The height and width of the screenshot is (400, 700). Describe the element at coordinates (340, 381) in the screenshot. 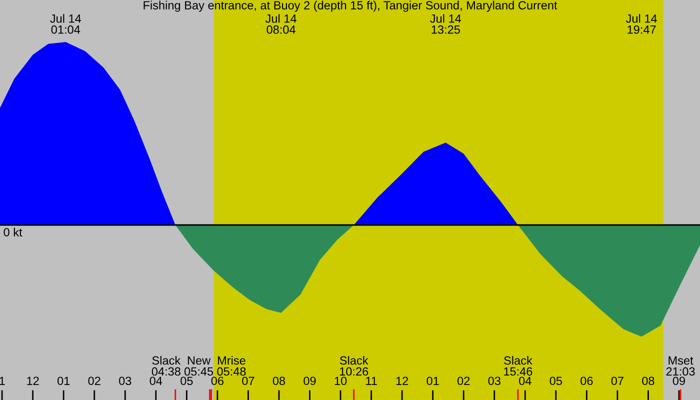

I see `x-tick-label: 10` at that location.